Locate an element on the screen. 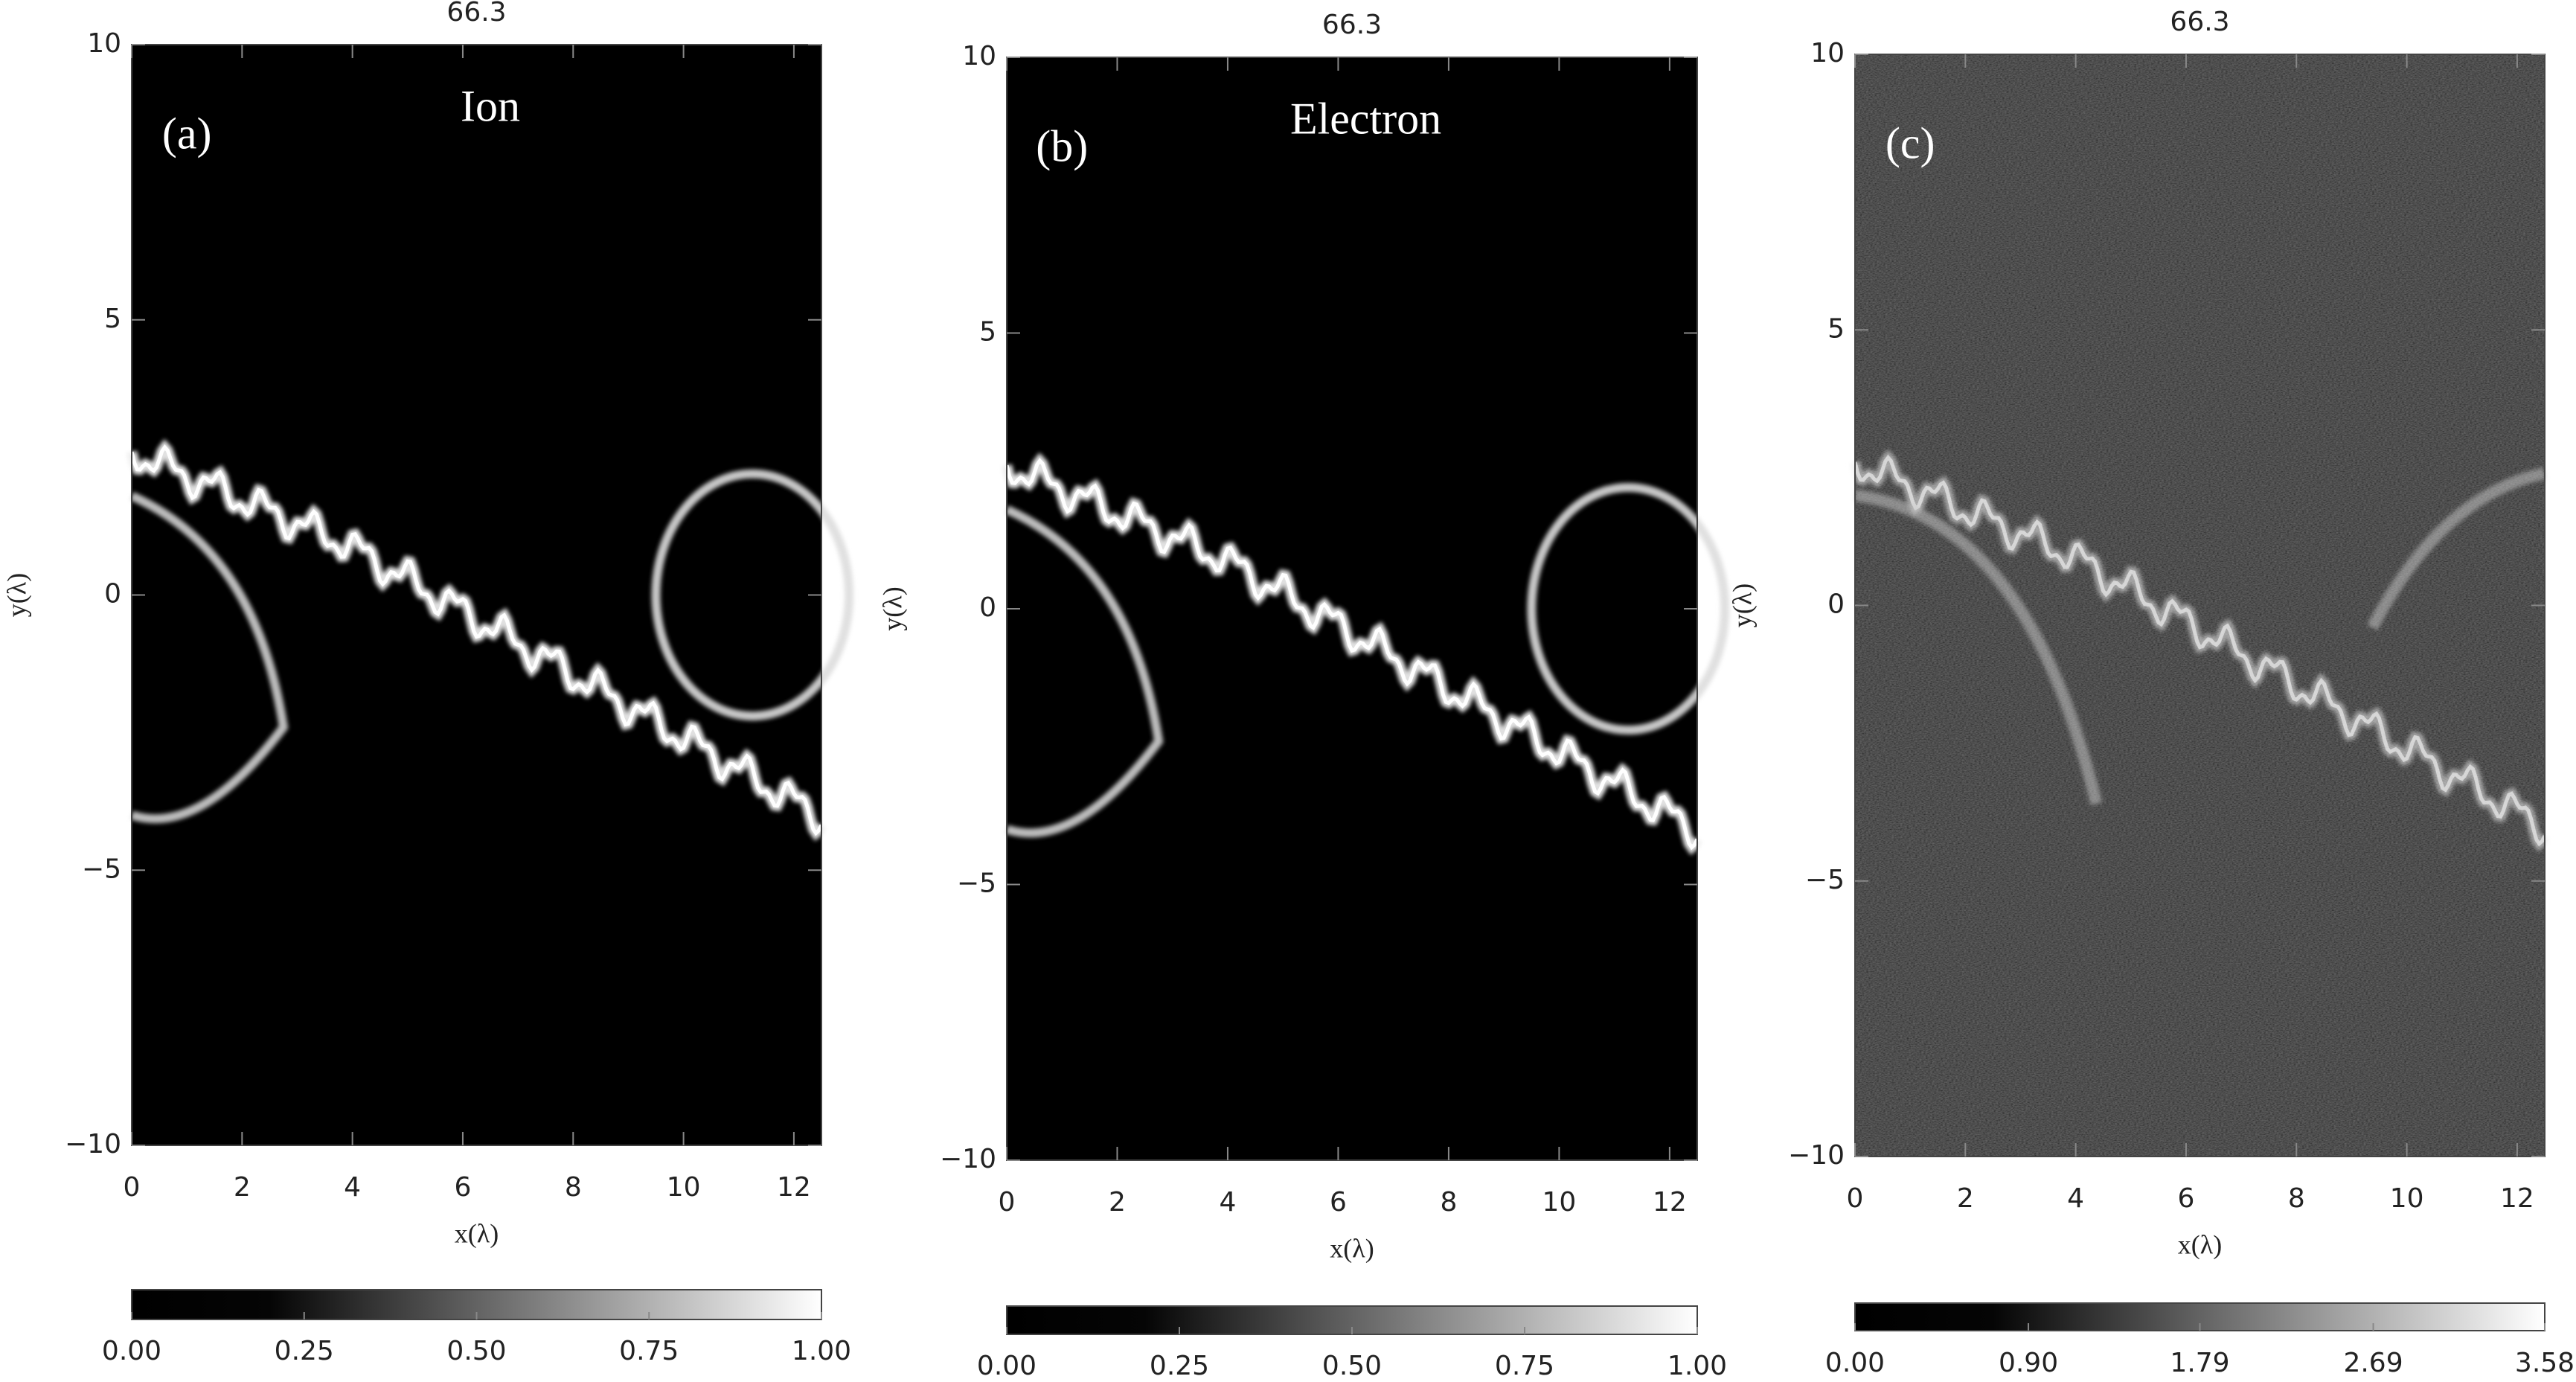  colorbar-tick-label: 2.69 is located at coordinates (2373, 1363).